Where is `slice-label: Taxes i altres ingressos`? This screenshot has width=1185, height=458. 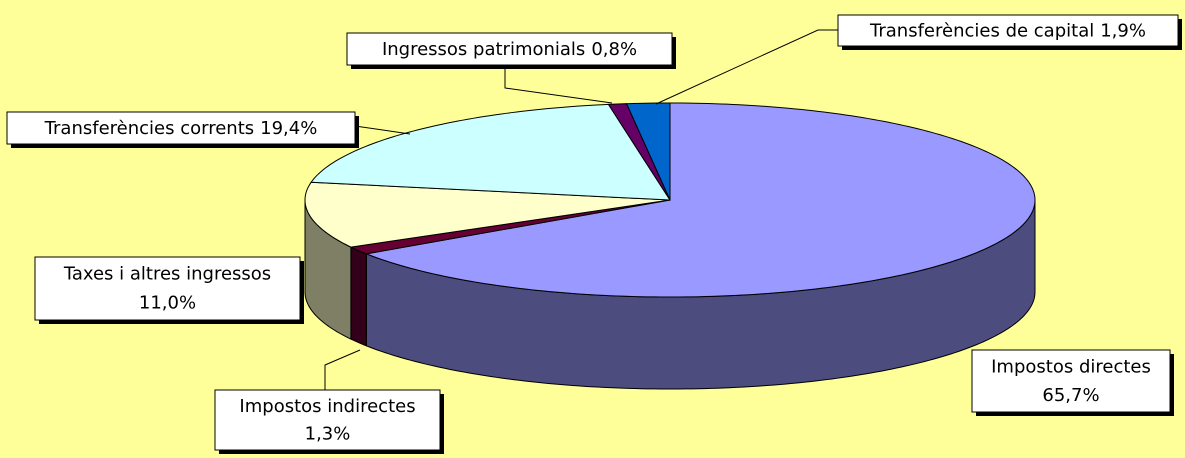
slice-label: Taxes i altres ingressos is located at coordinates (167, 274).